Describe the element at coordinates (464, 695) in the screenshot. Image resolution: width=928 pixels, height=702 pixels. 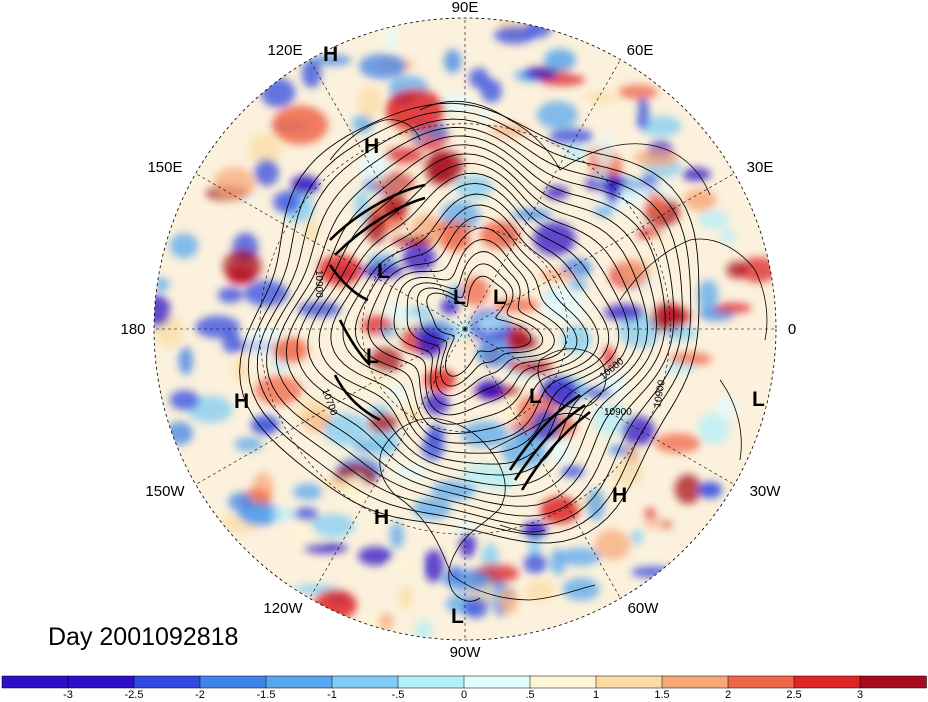
I see `colorbar-tick-label: 0` at that location.